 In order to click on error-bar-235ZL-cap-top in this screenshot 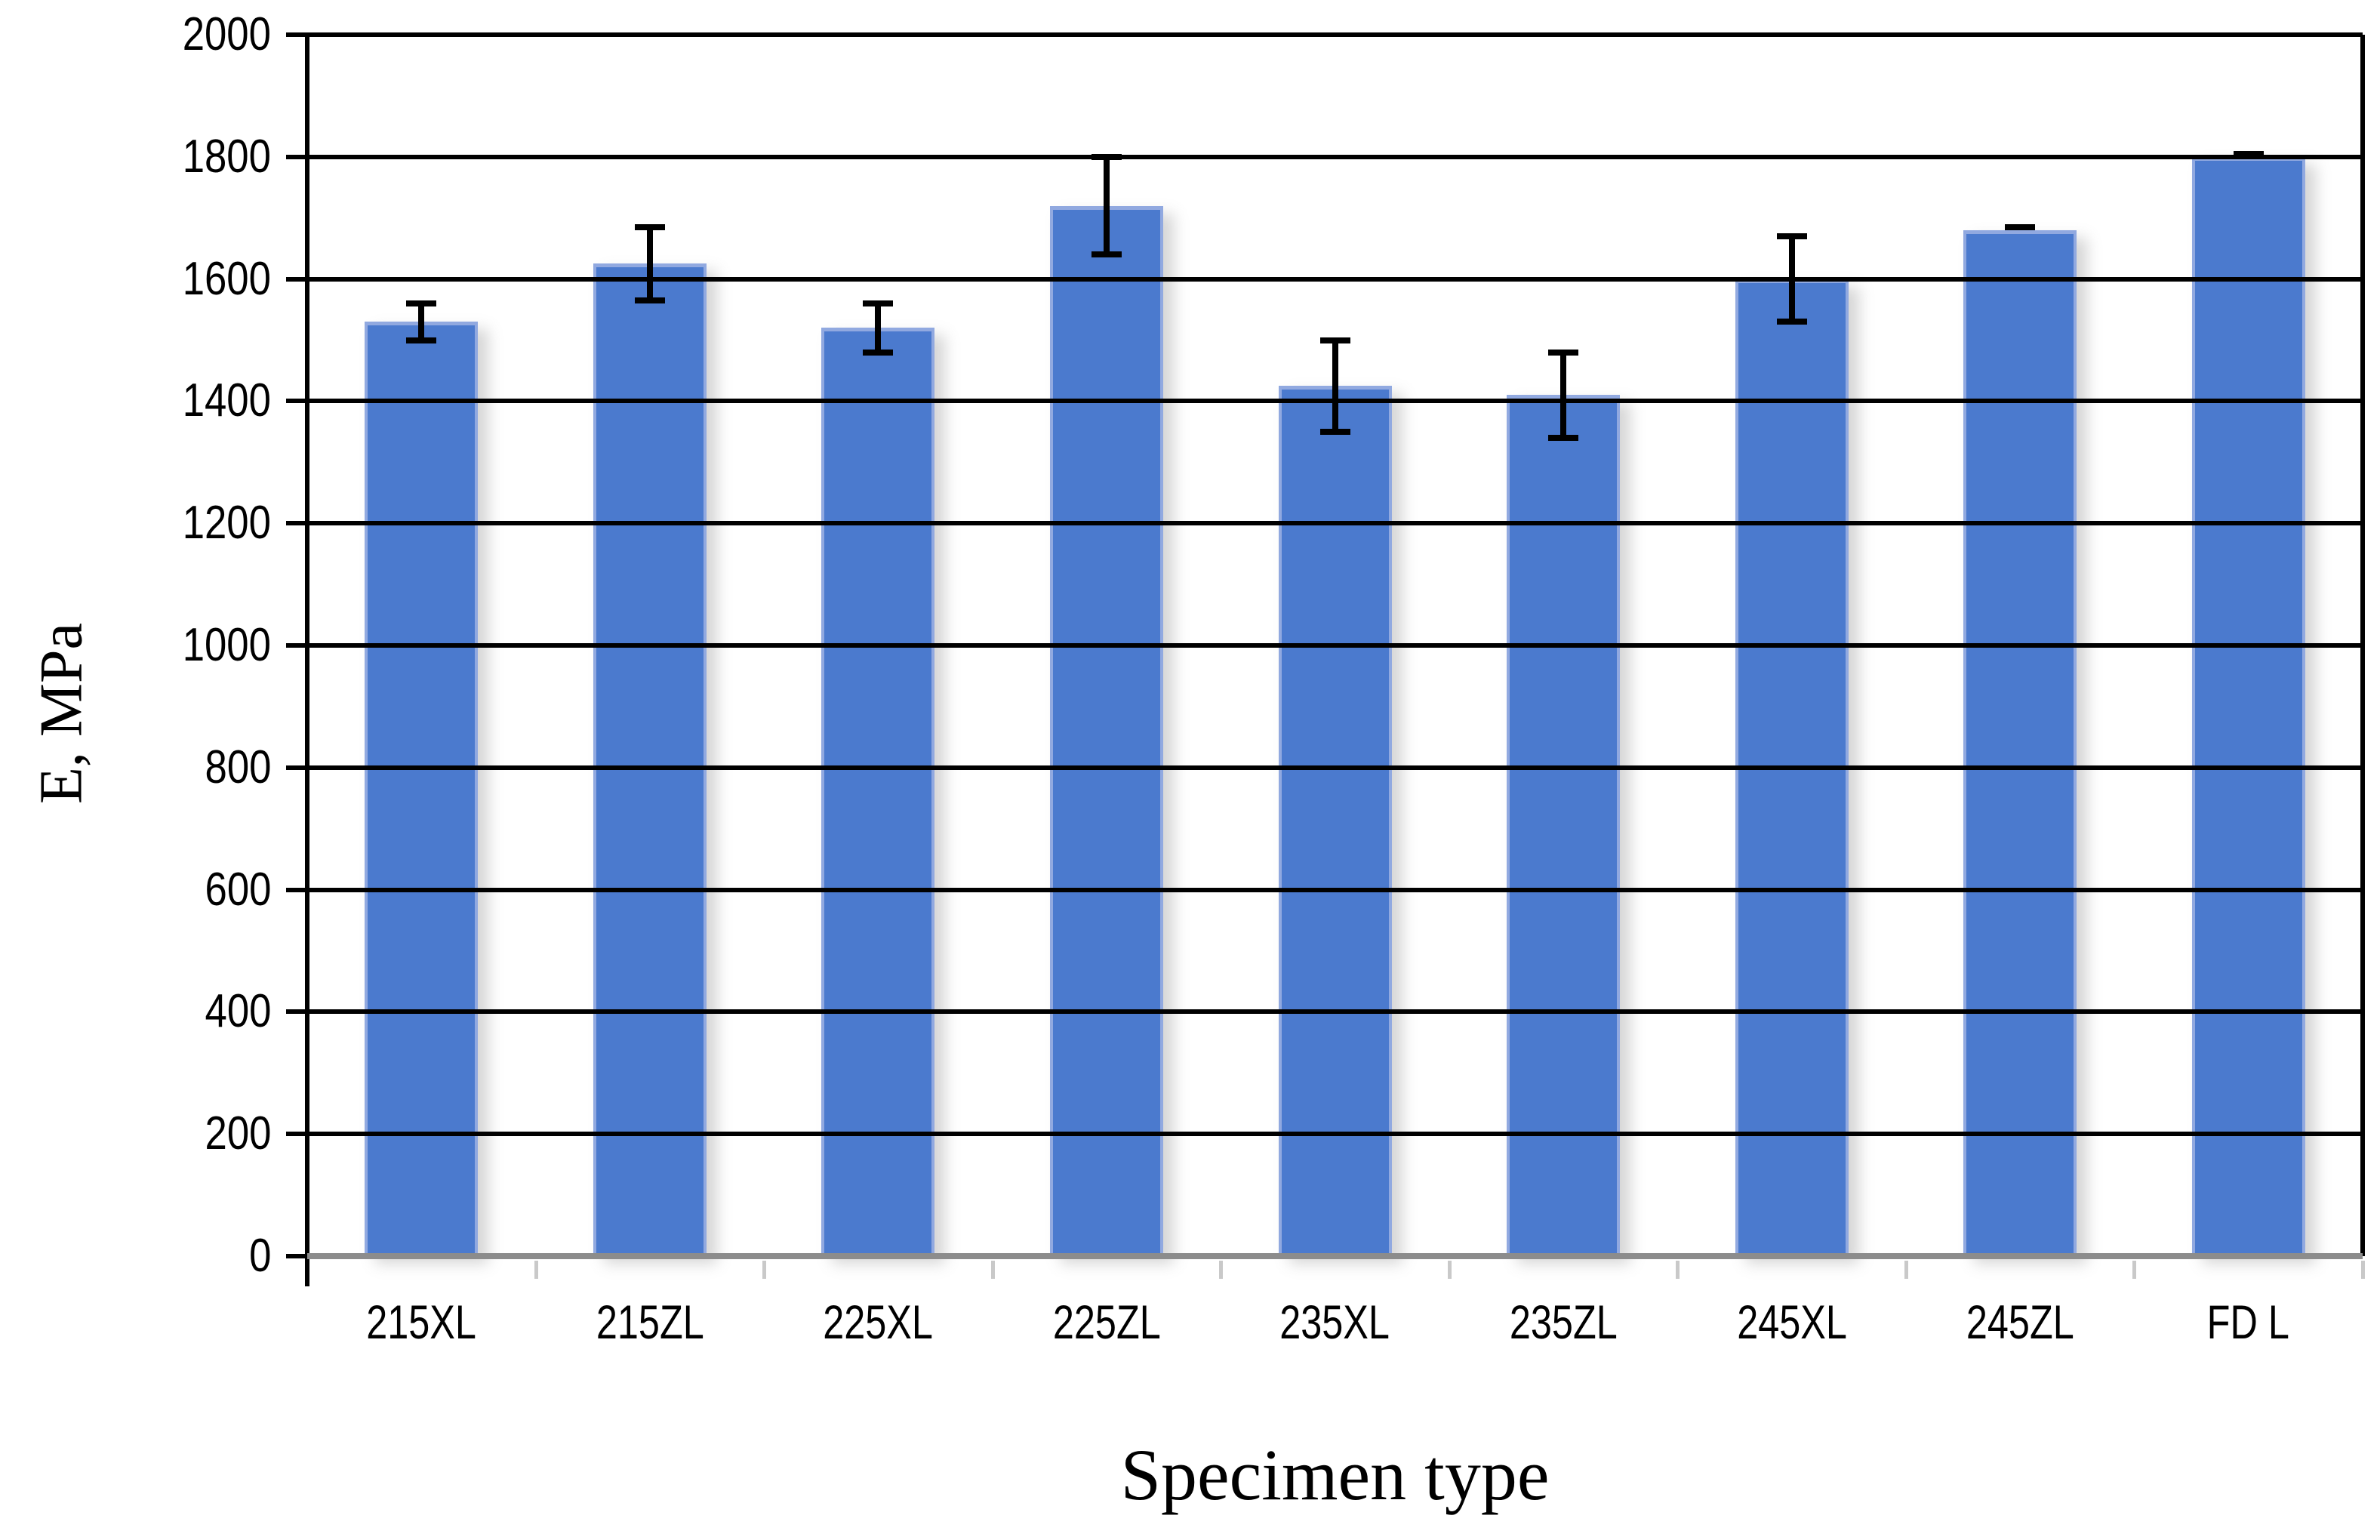, I will do `click(1564, 352)`.